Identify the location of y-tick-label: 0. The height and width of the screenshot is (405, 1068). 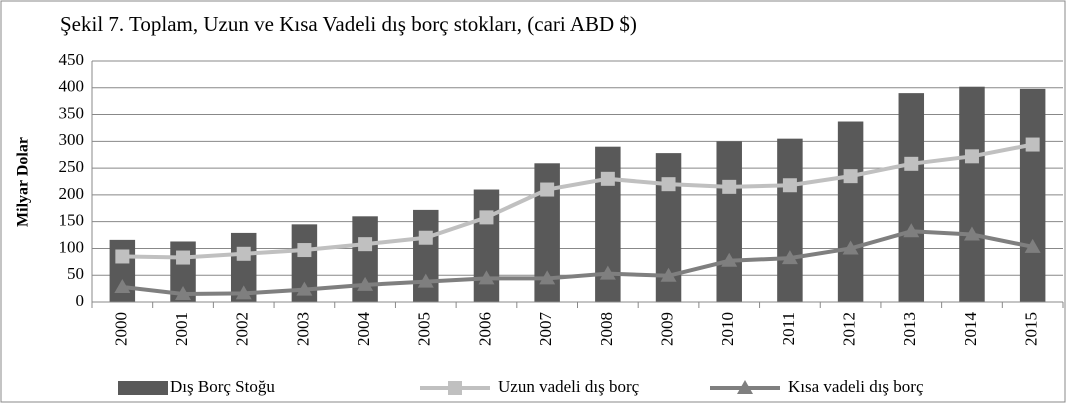
(80, 300).